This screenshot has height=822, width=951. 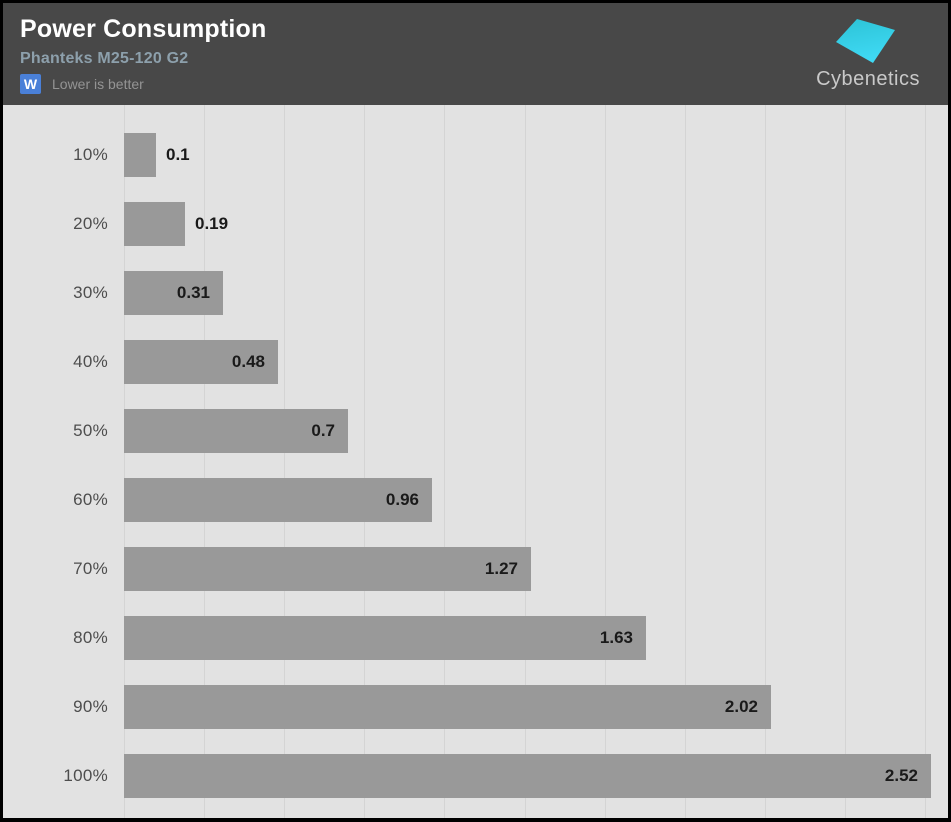 I want to click on category-label: 90%, so click(x=90, y=706).